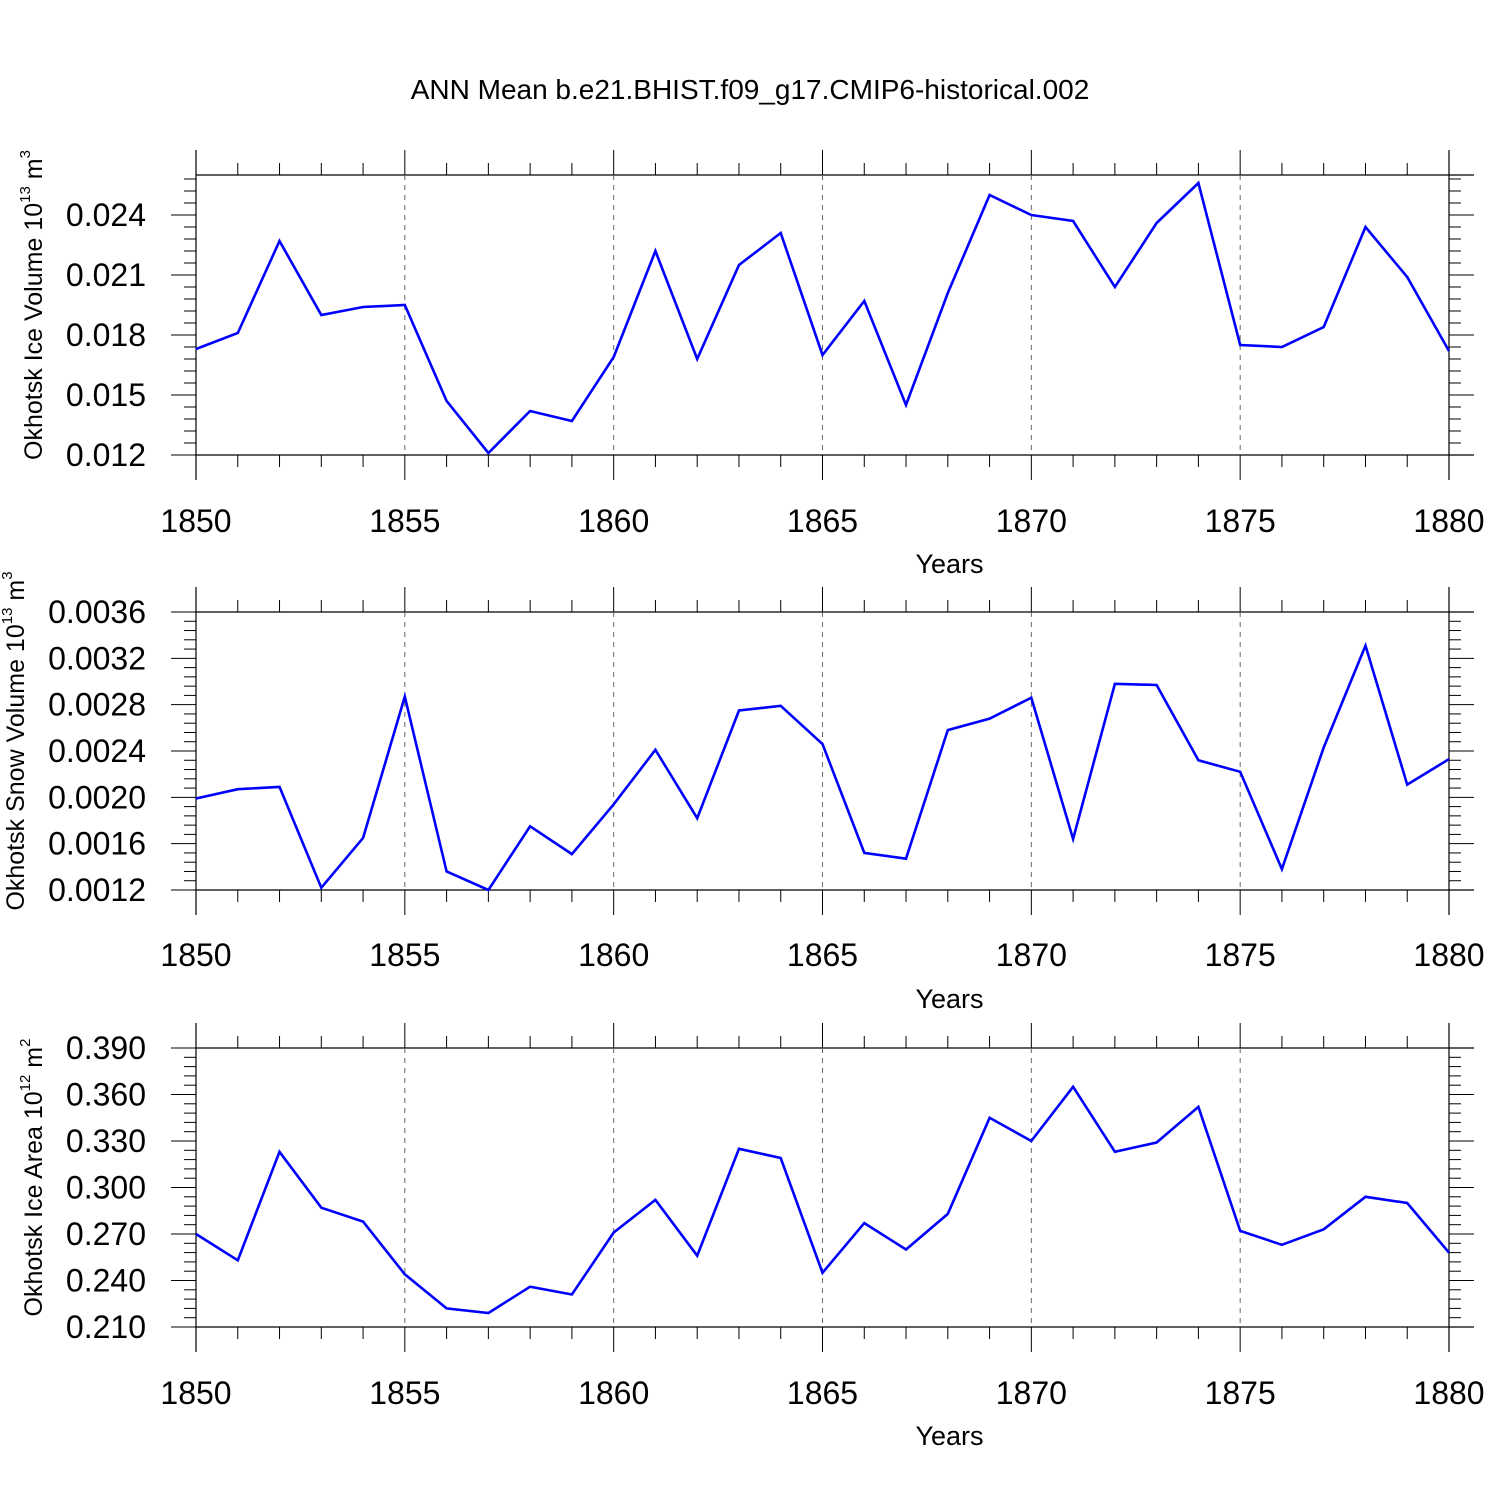  I want to click on y-axis-label-text: Okhotsk Snow Volume 10, so click(16, 767).